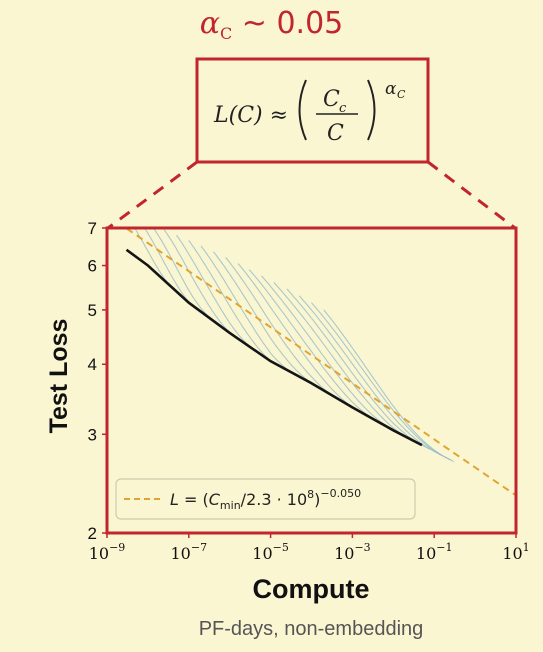  Describe the element at coordinates (250, 115) in the screenshot. I see `formula-lhs: L(C) ≈` at that location.